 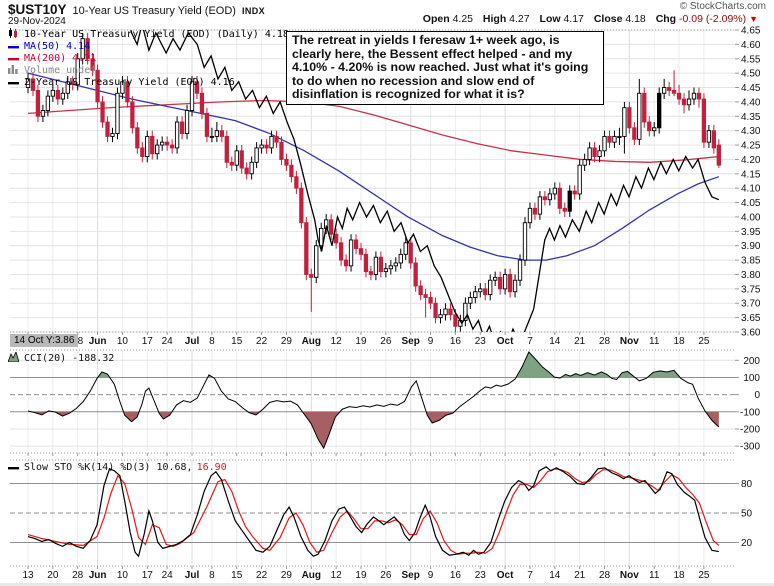 I want to click on price-axis-label: 3.95, so click(x=751, y=232).